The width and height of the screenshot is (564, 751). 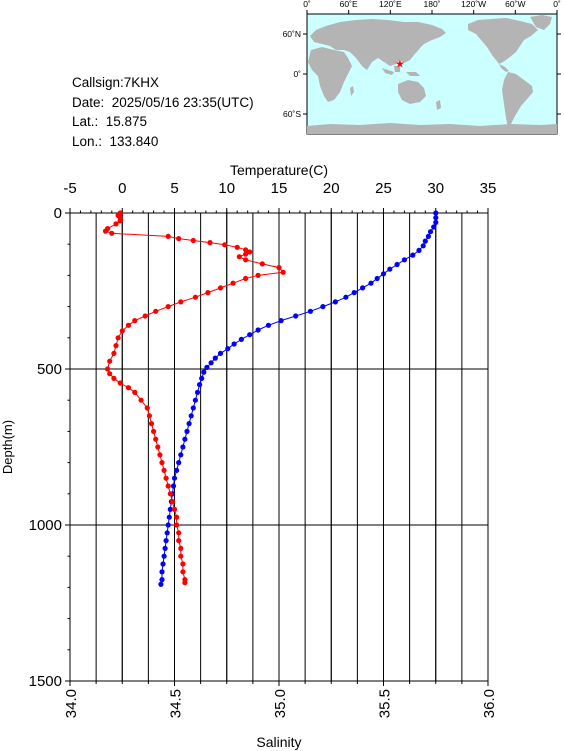 I want to click on depth-tick-label: 1500, so click(x=45, y=681).